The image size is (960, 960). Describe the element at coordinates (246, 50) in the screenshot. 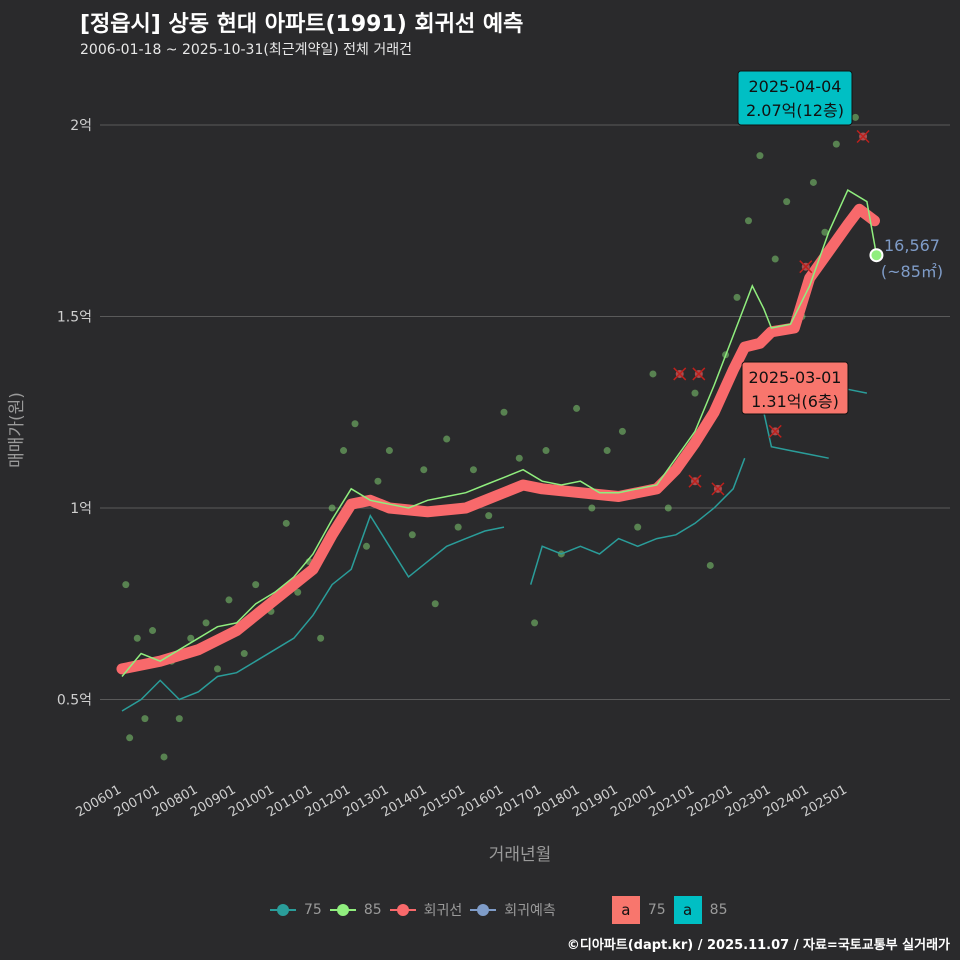

I see `chart-subtitle: 2006-01-18 ~ 2025-10-31(최근계약일) 전체 거래건` at that location.